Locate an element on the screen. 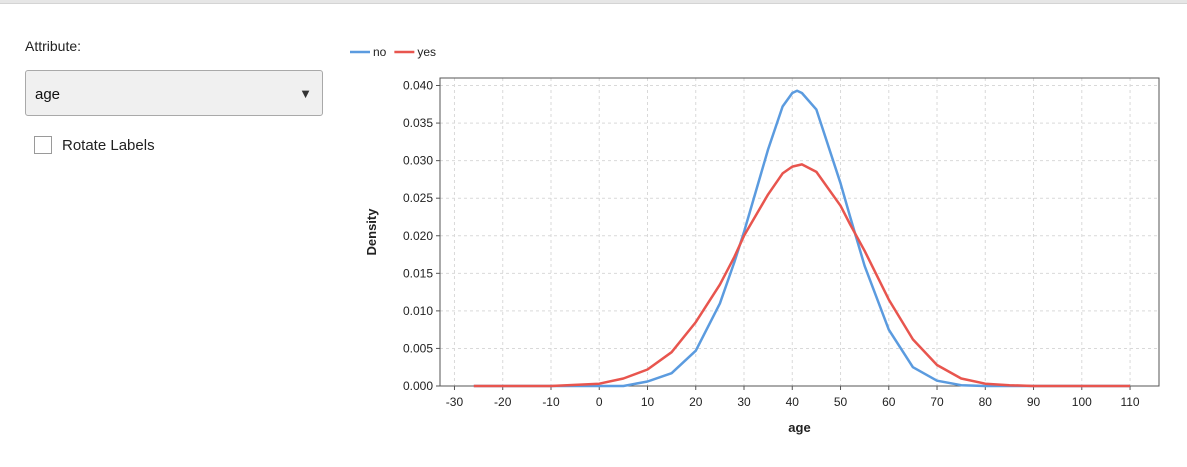  x-tick-label: -30 is located at coordinates (455, 402).